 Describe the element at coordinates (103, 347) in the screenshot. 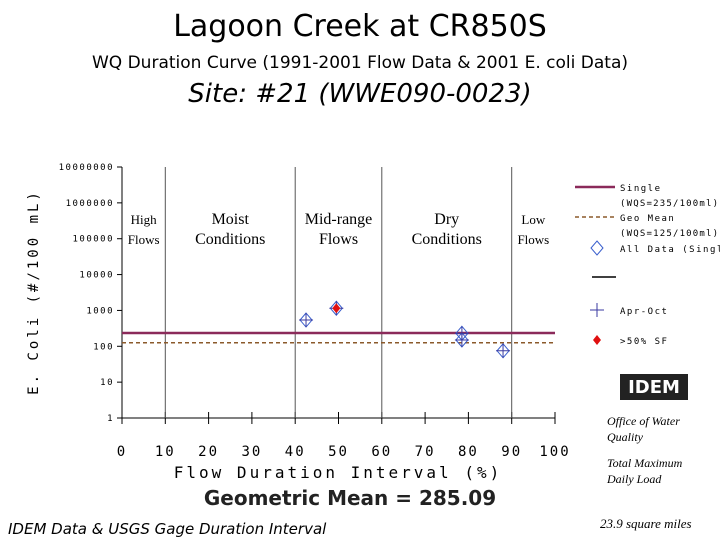

I see `y-tick-label: 100` at that location.